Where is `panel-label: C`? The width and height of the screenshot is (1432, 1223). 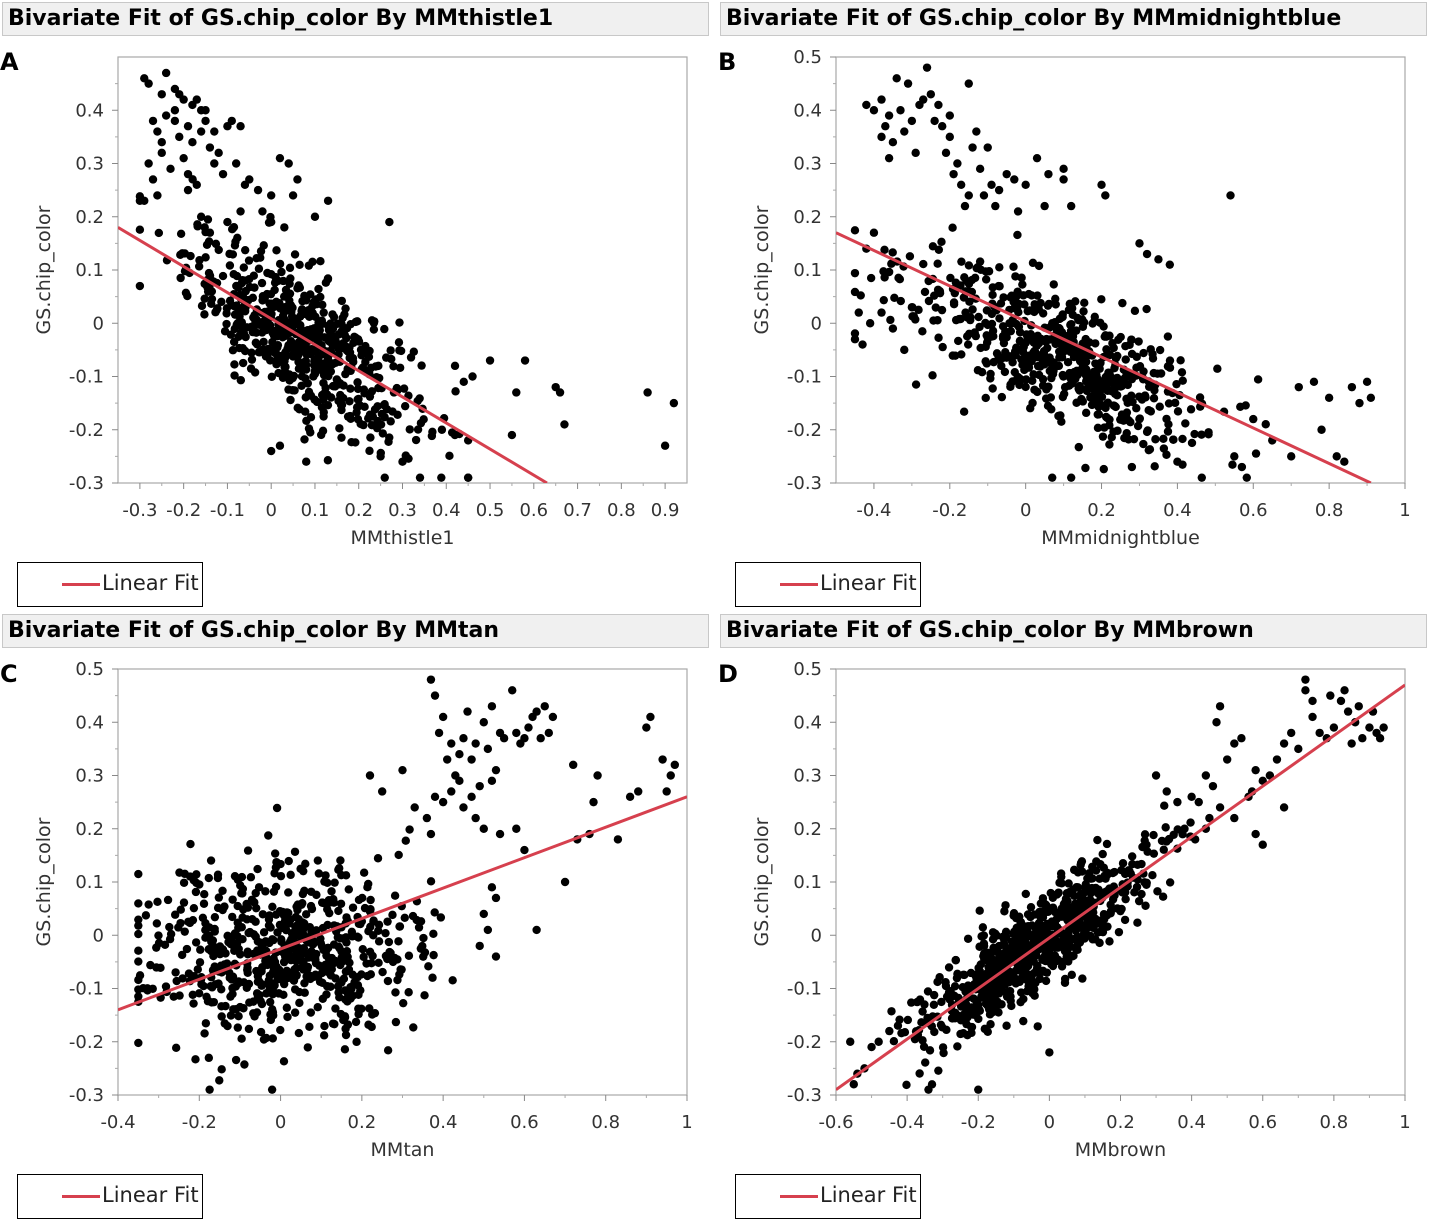
panel-label: C is located at coordinates (9, 674).